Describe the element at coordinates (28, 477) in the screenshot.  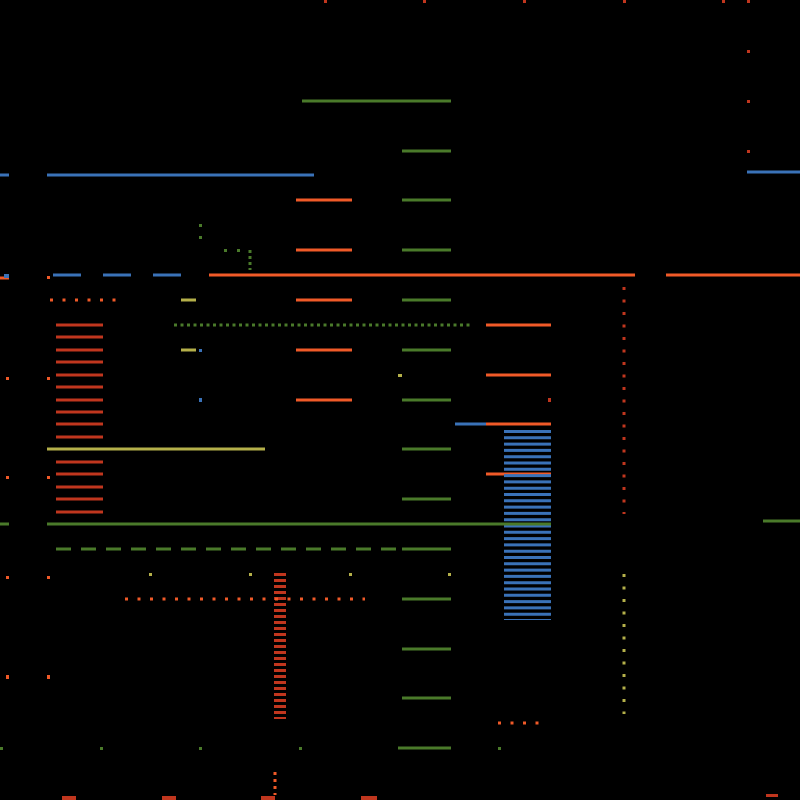
I see `orange-dots` at that location.